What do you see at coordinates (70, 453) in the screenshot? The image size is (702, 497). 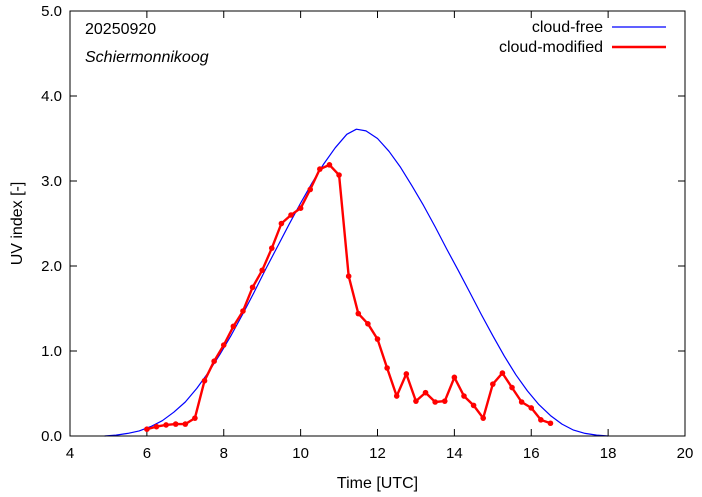 I see `x-tick-label: 4` at bounding box center [70, 453].